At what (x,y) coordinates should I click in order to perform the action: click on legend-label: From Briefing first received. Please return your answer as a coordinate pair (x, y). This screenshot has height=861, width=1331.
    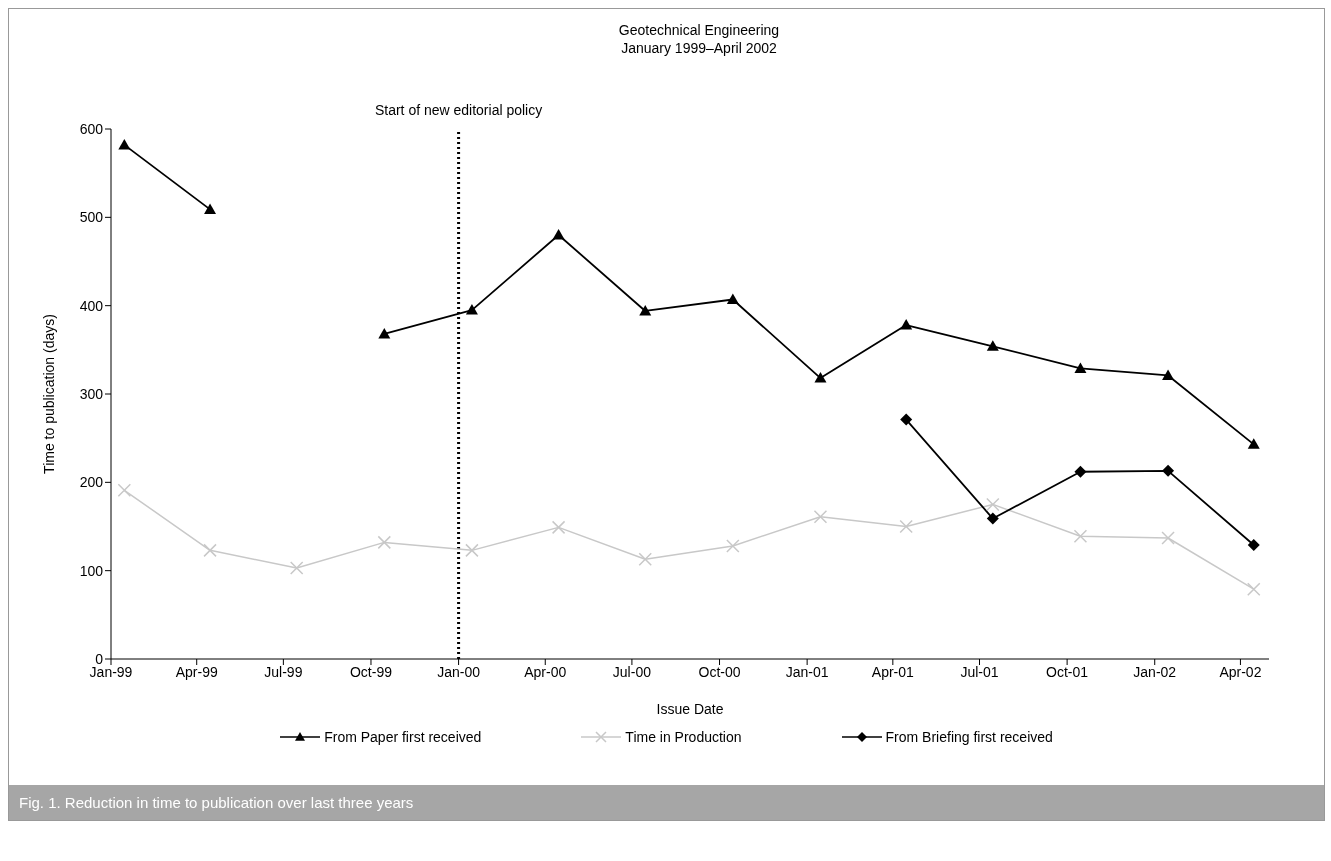
    Looking at the image, I should click on (969, 737).